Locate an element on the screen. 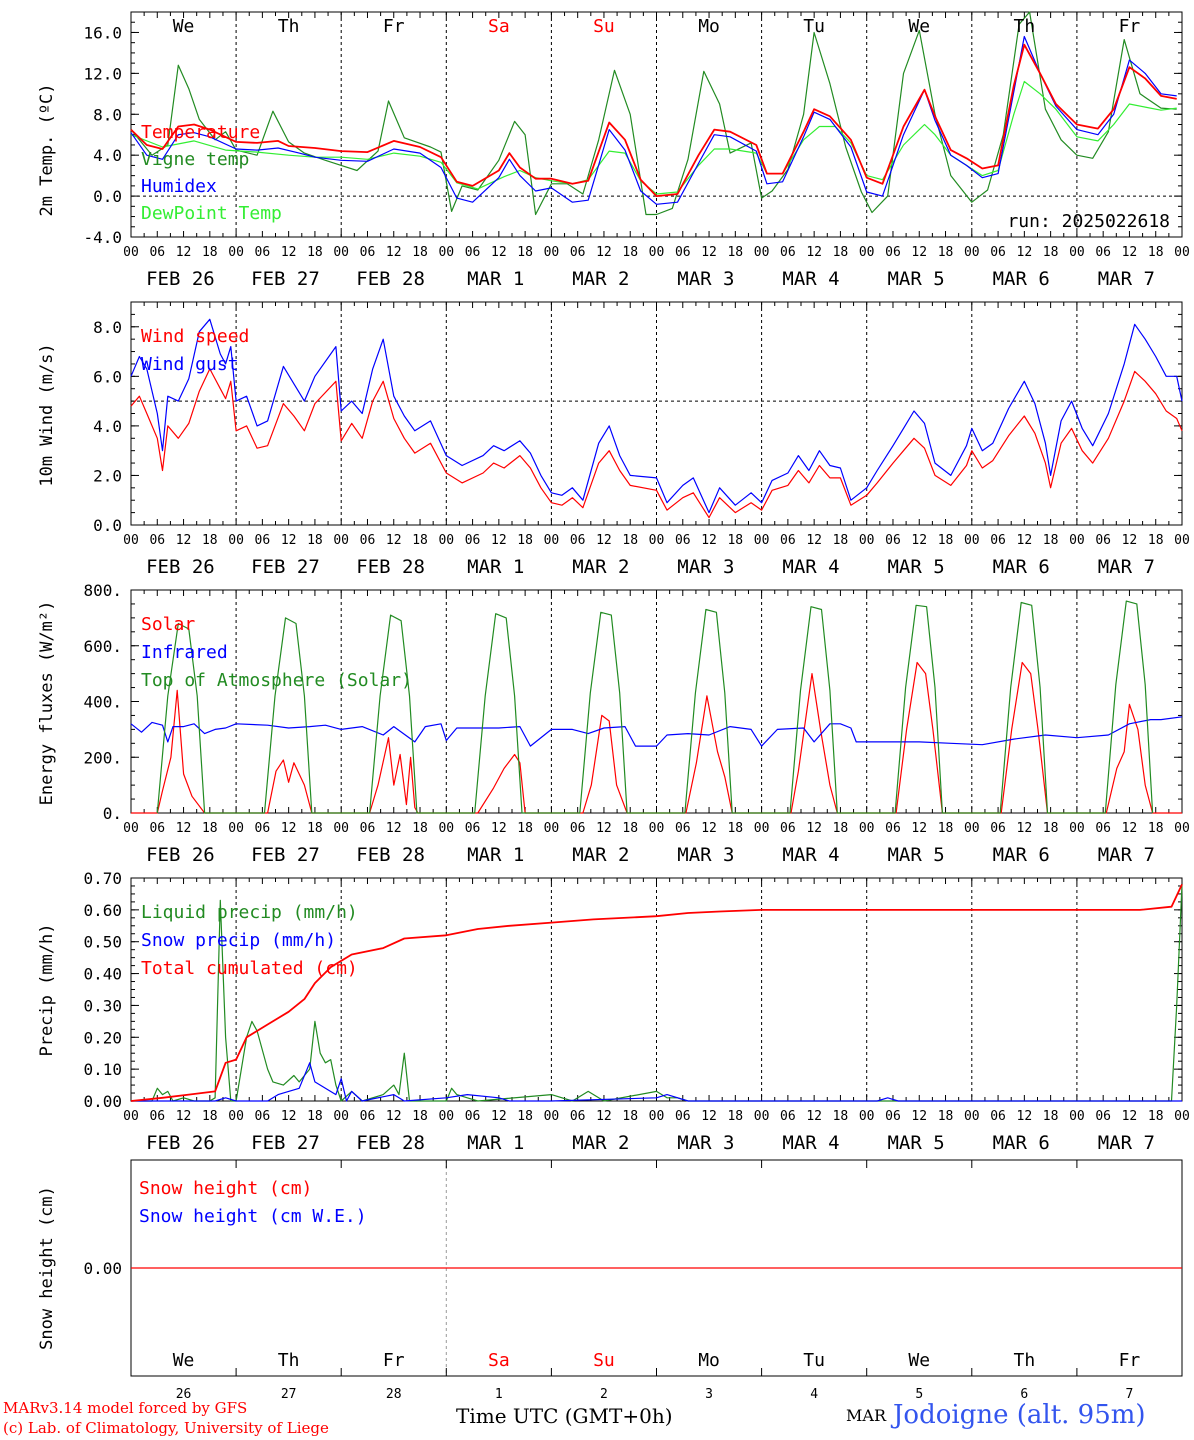 The width and height of the screenshot is (1194, 1440). series-line-light_green is located at coordinates (653, 137).